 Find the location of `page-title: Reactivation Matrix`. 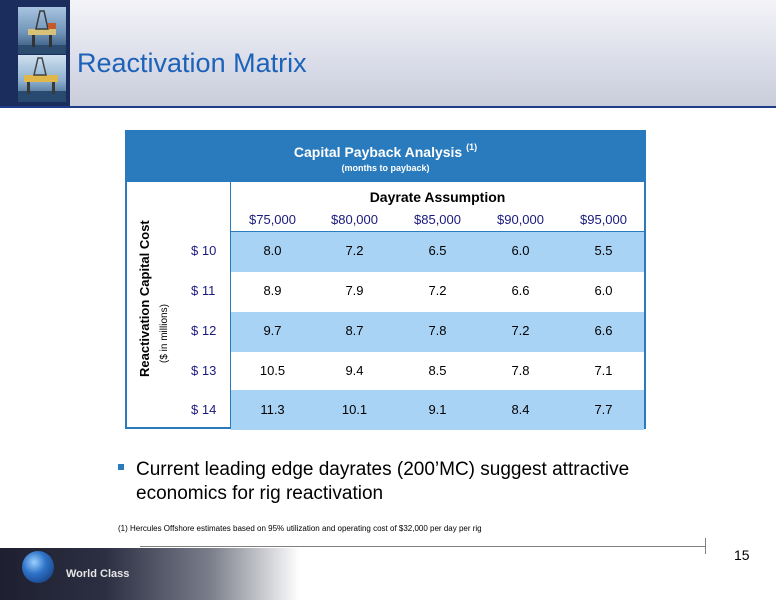

page-title: Reactivation Matrix is located at coordinates (192, 63).